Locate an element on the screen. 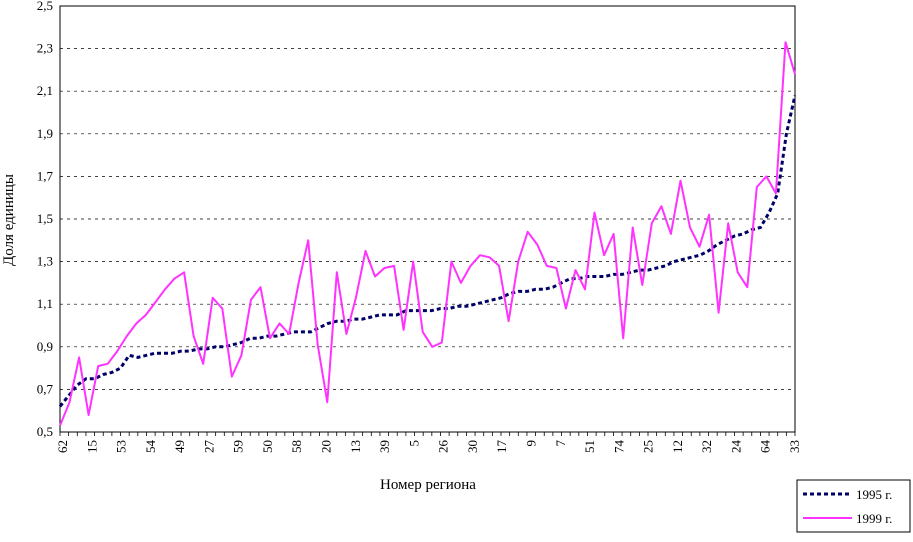 The width and height of the screenshot is (913, 542). x-tick-label: 74 is located at coordinates (618, 447).